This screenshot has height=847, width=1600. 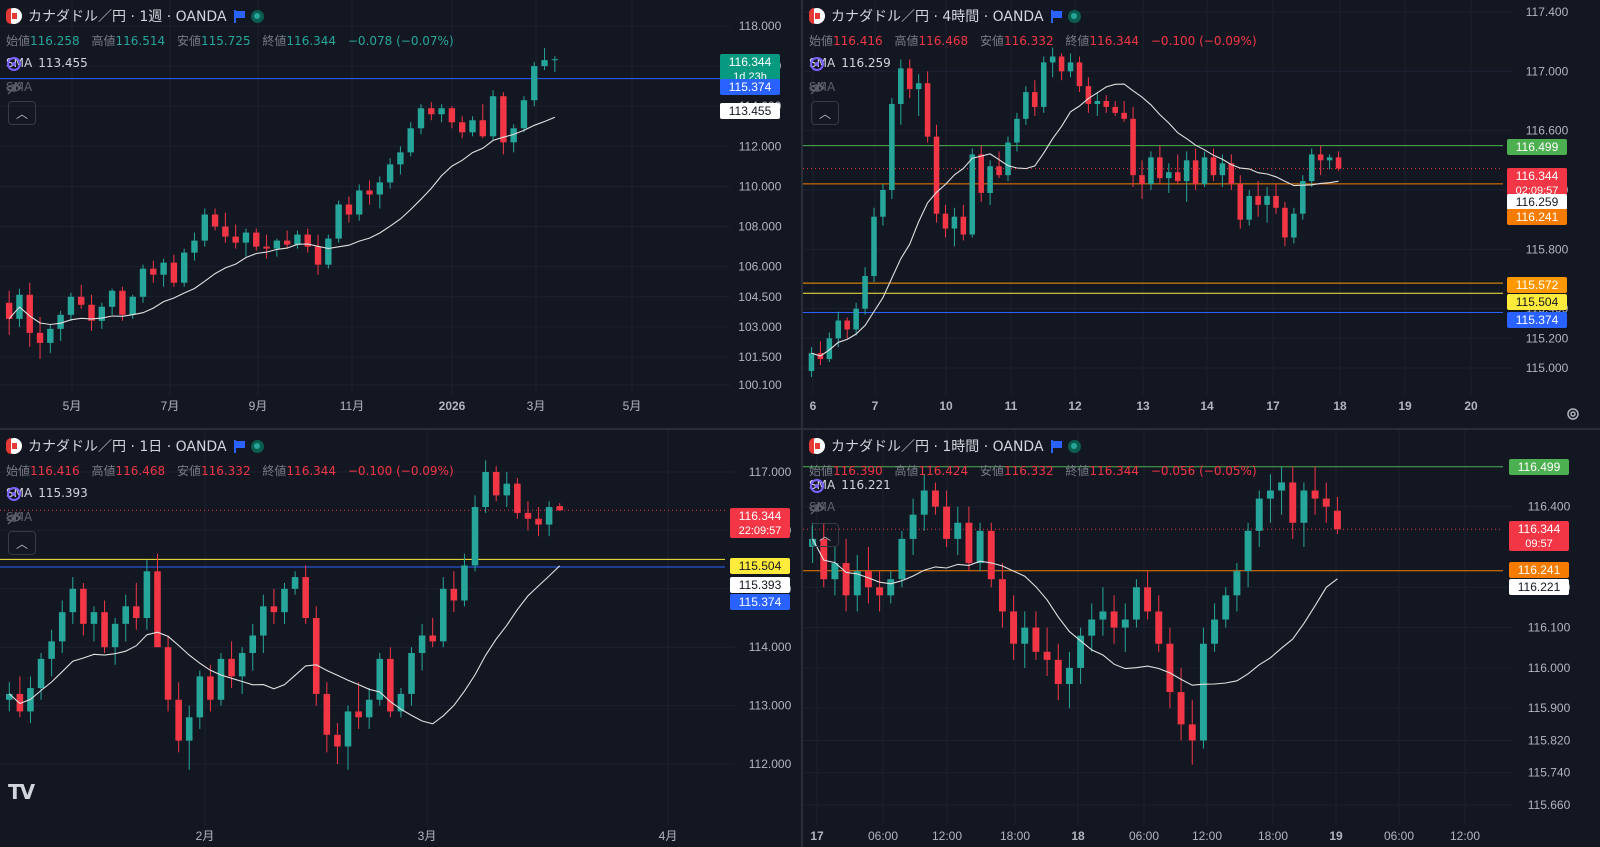 What do you see at coordinates (850, 64) in the screenshot?
I see `sma-indicator: SMA 116.259` at bounding box center [850, 64].